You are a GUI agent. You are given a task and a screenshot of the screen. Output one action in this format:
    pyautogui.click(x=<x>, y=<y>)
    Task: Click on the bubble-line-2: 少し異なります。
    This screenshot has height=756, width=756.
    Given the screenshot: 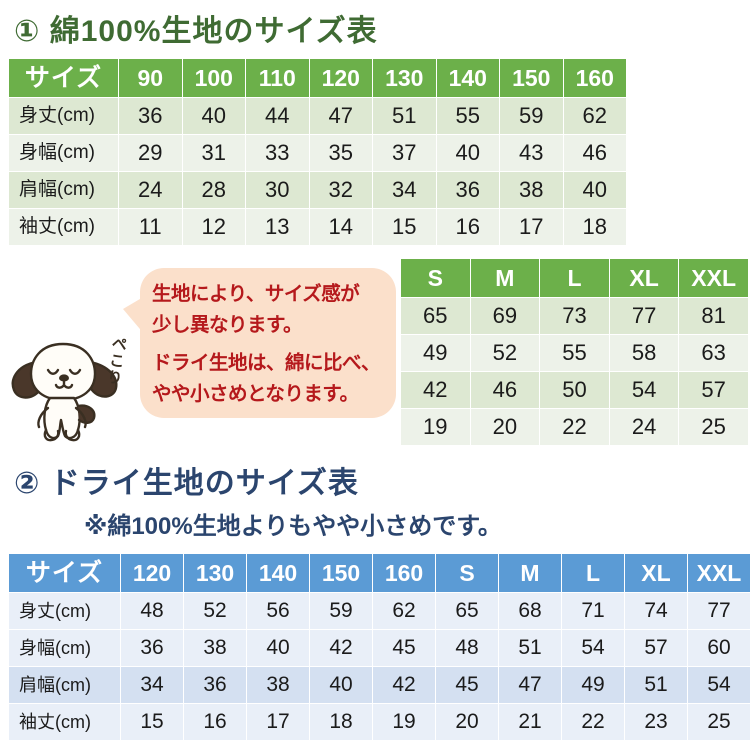 What is the action you would take?
    pyautogui.click(x=227, y=325)
    